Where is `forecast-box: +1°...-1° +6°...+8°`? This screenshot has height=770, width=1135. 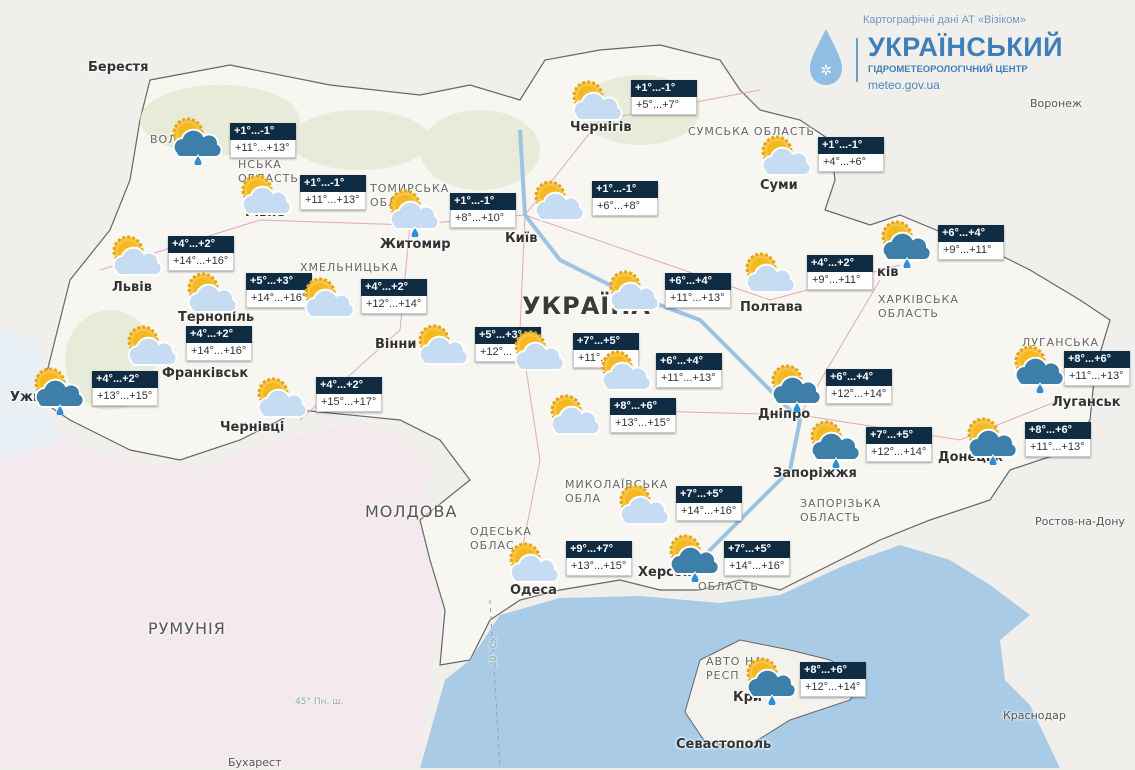 forecast-box: +1°...-1° +6°...+8° is located at coordinates (625, 198).